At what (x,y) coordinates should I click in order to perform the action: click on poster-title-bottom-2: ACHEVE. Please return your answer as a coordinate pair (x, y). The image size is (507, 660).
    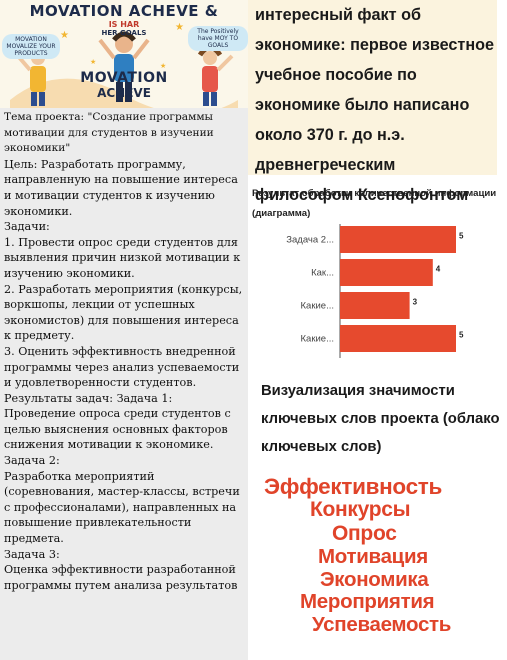
    Looking at the image, I should click on (124, 93).